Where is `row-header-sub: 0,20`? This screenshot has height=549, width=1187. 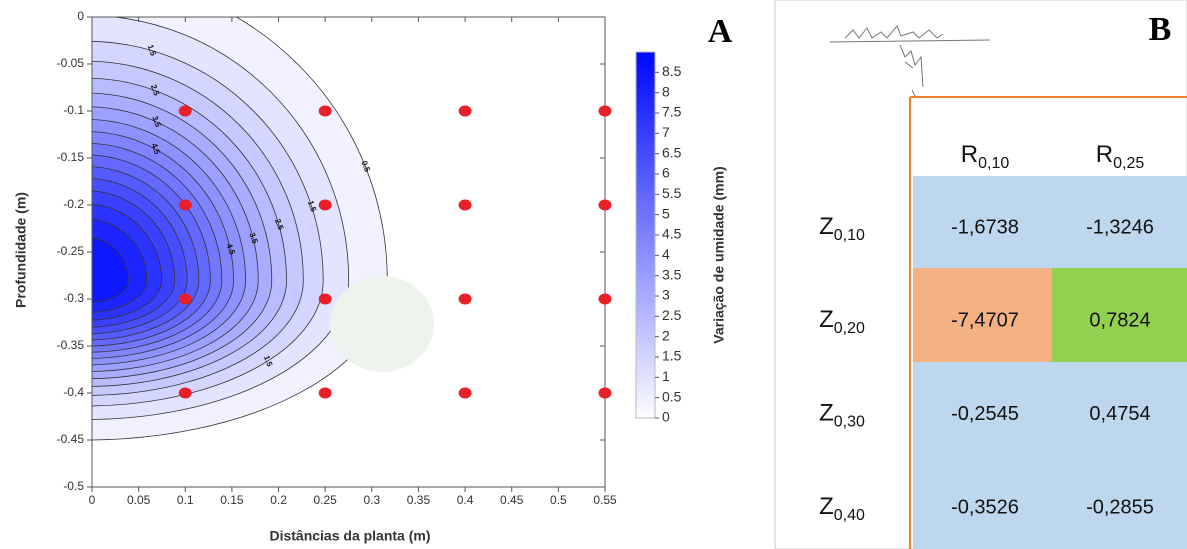 row-header-sub: 0,20 is located at coordinates (849, 328).